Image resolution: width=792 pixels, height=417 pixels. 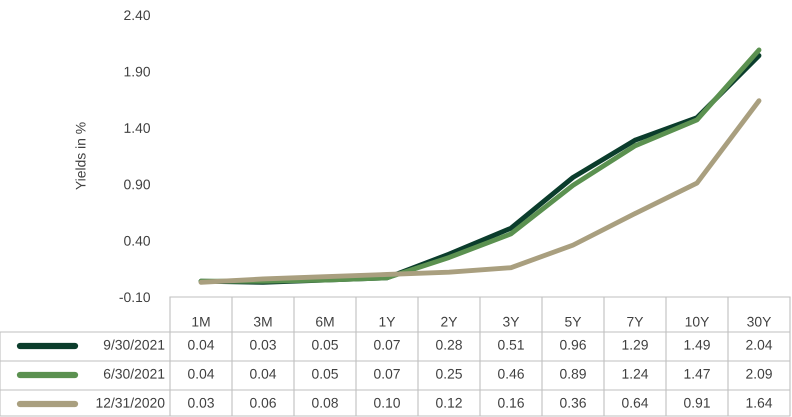 I want to click on x-tick-label: 30Y, so click(x=759, y=321).